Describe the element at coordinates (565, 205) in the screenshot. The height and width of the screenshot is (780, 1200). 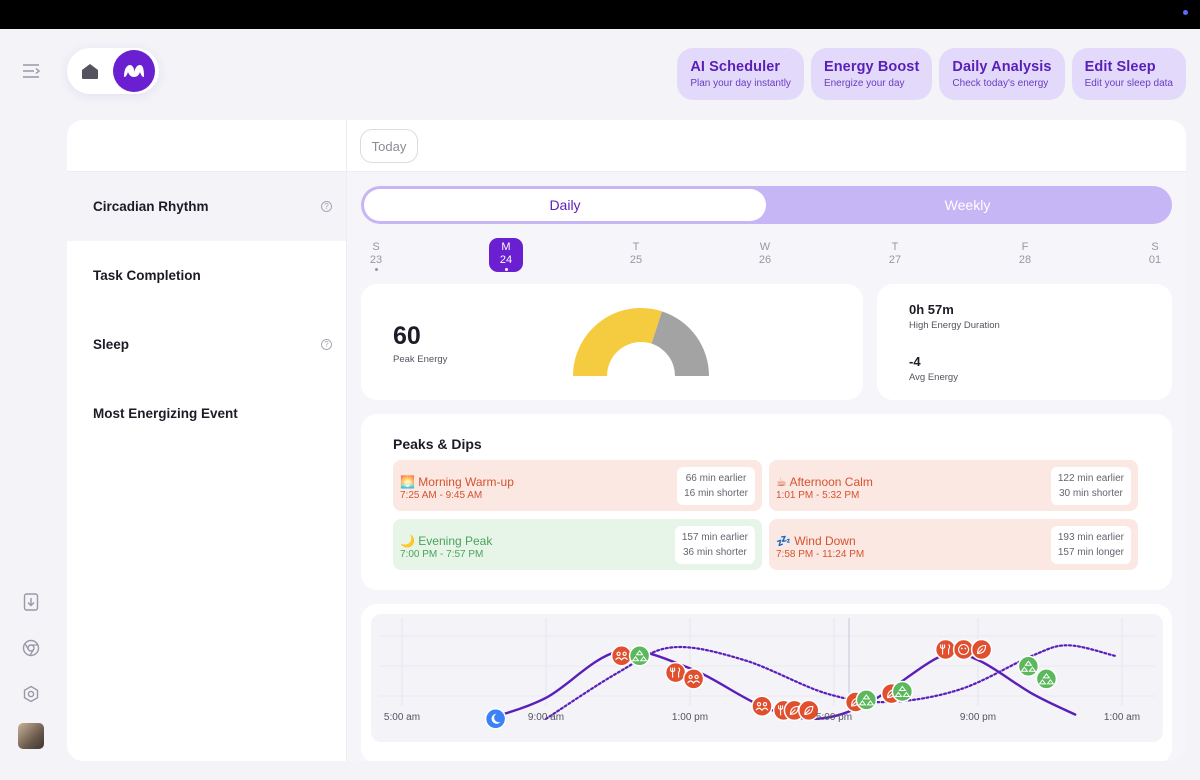
I see `tab-daily: Daily` at that location.